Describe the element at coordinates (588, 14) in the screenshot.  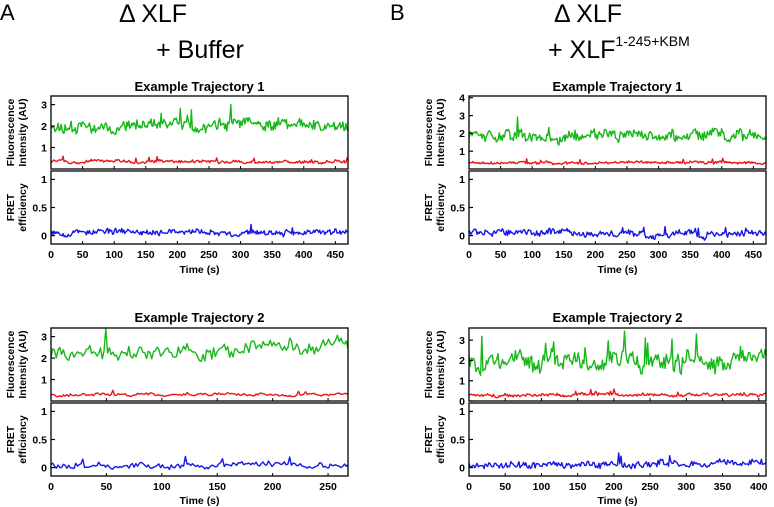
I see `condition-b-line1: Δ XLF` at that location.